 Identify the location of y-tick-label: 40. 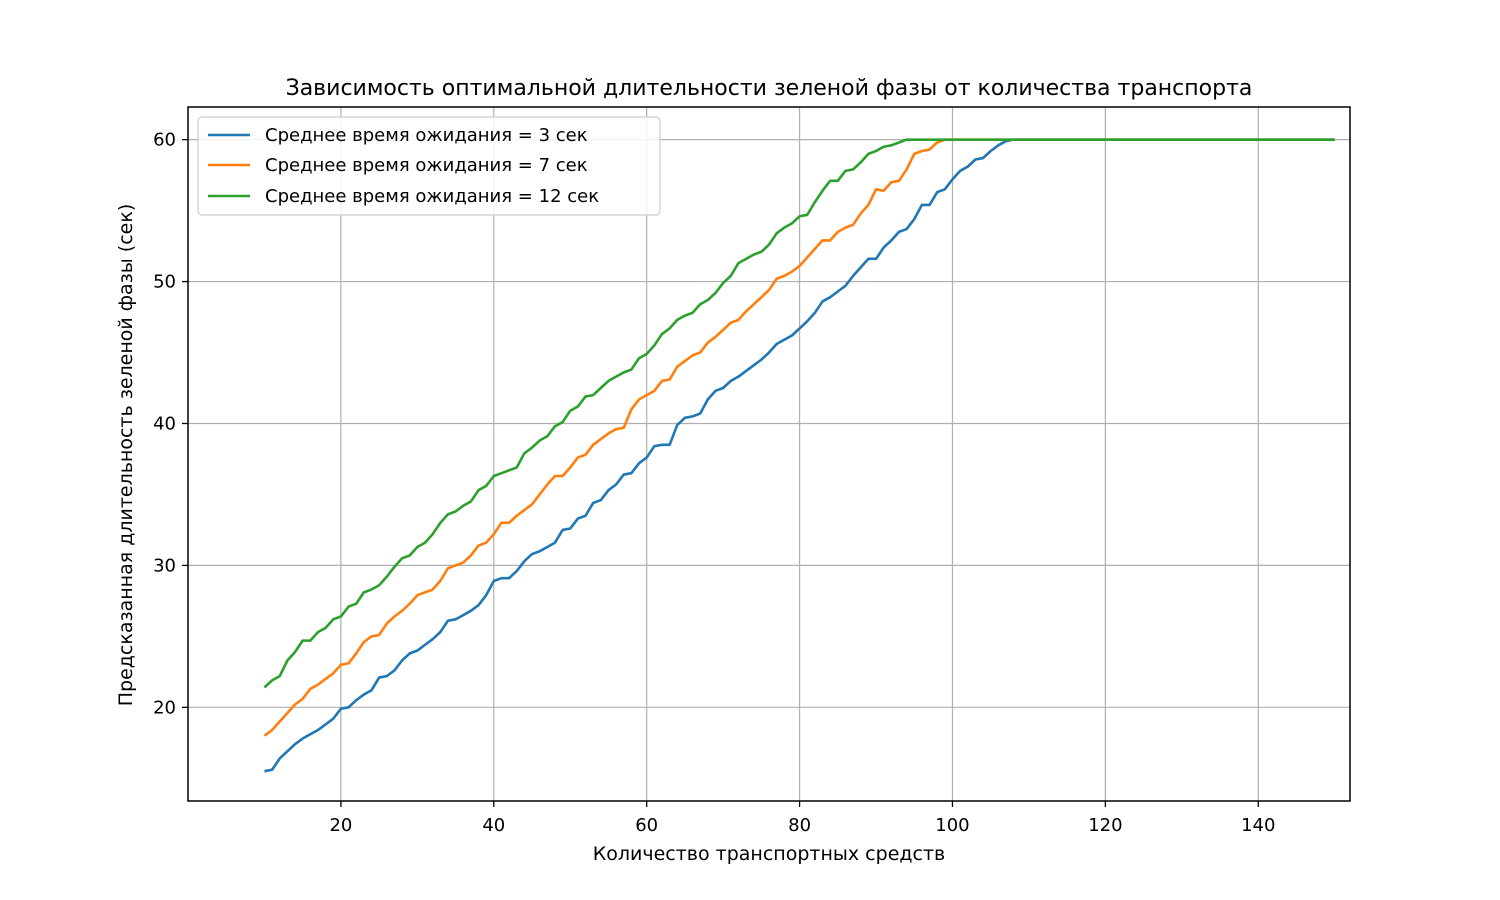
(164, 423).